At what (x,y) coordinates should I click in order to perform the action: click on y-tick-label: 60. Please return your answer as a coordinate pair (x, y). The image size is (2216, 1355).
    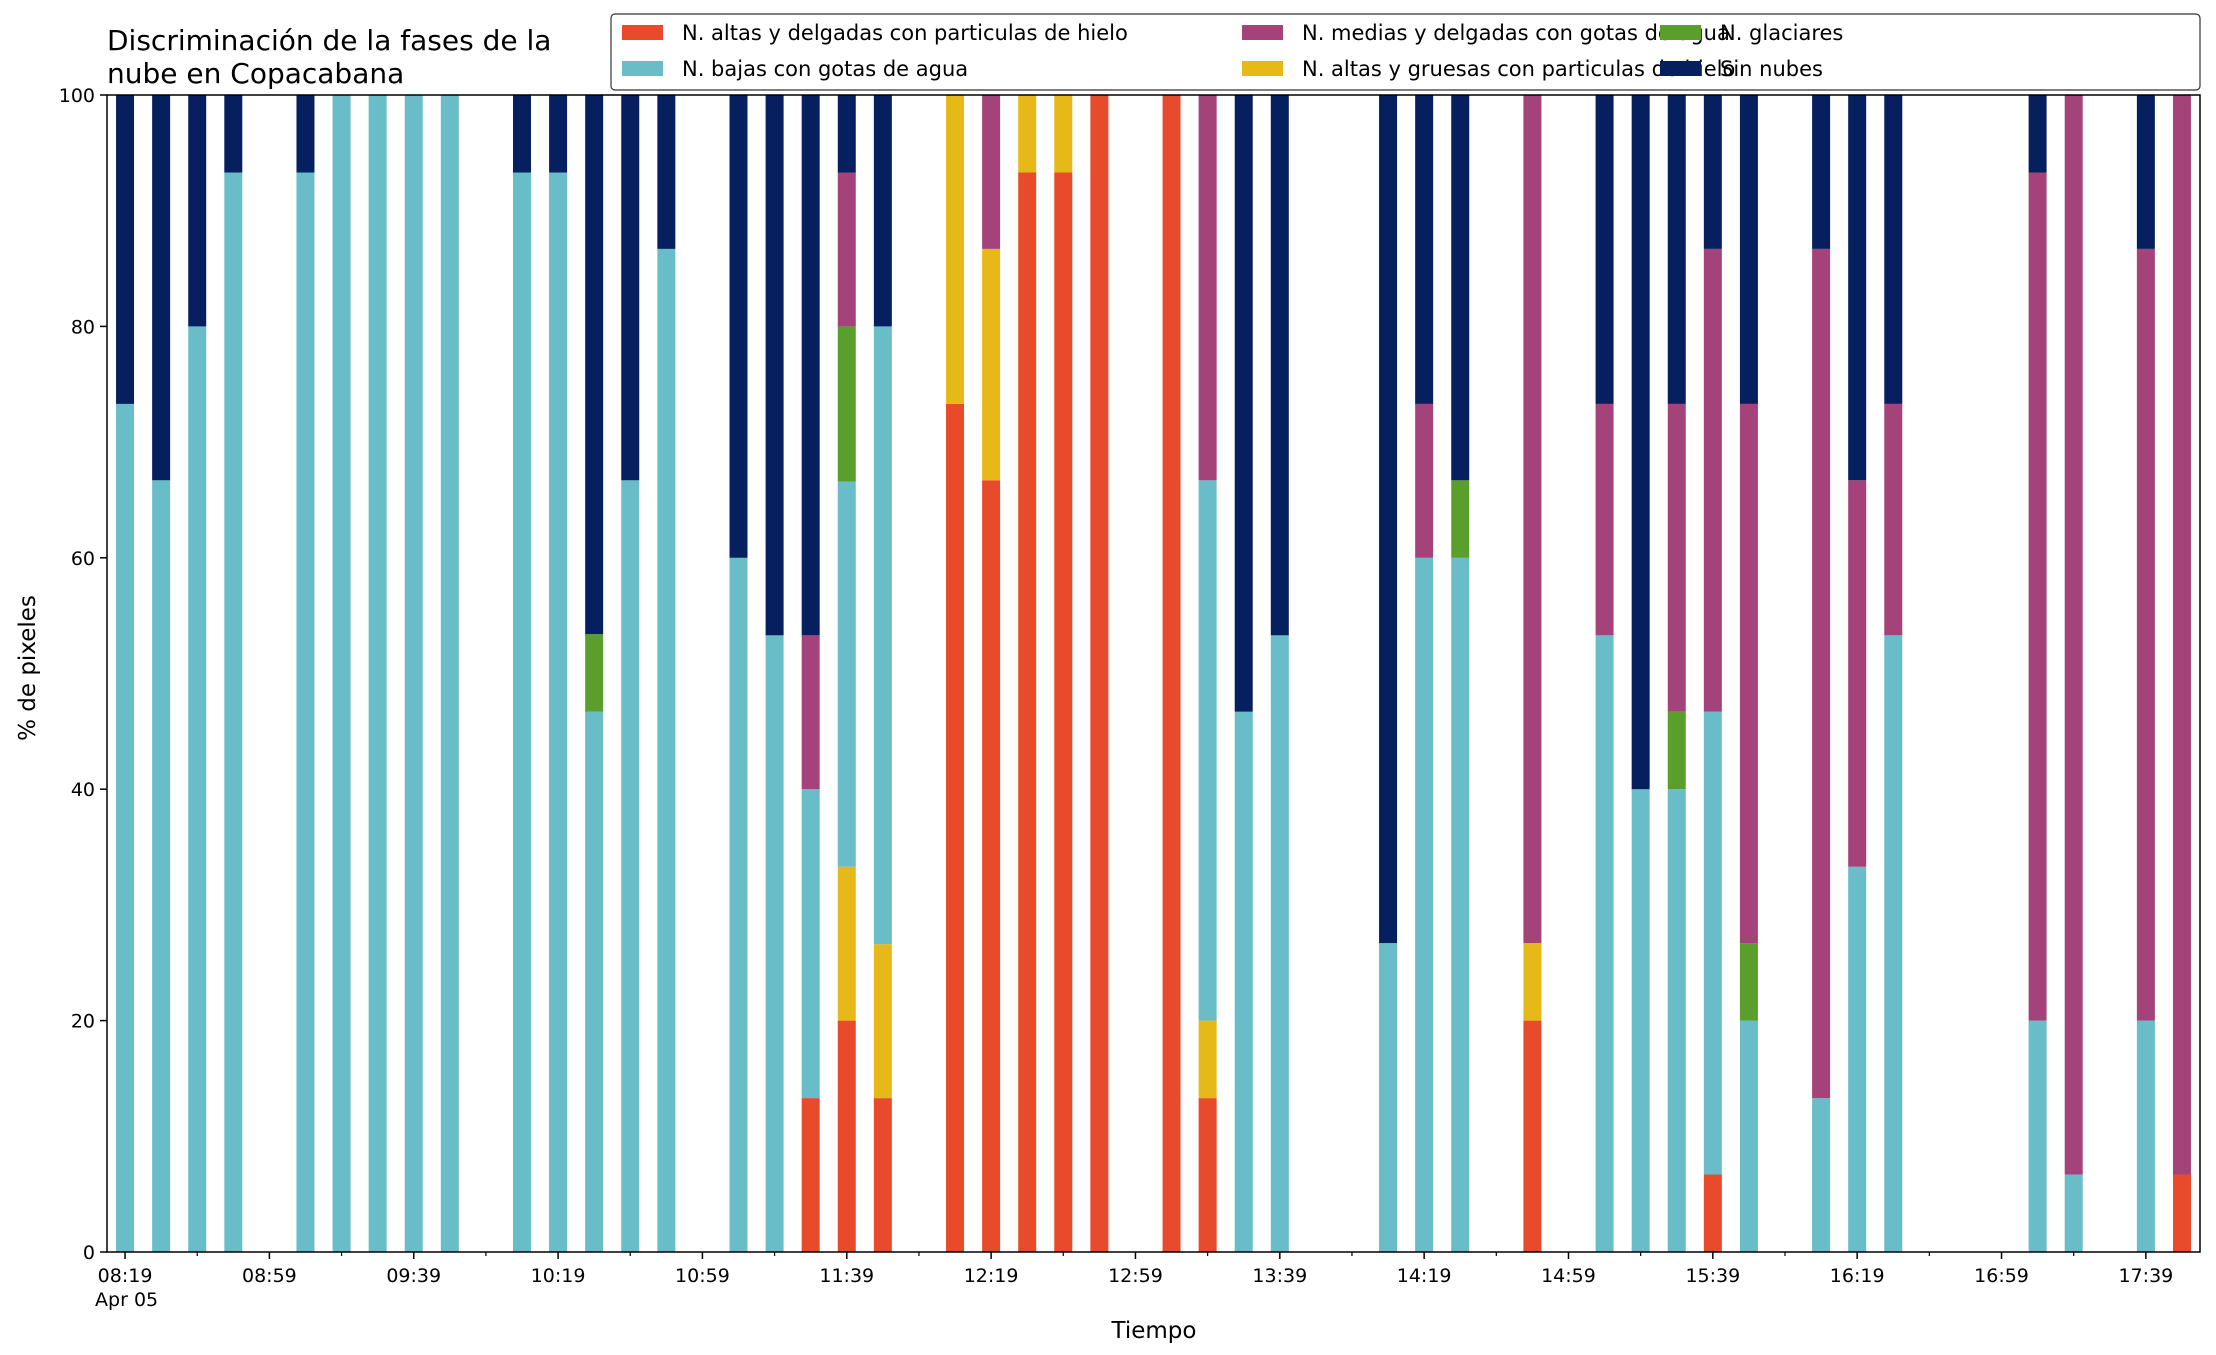
    Looking at the image, I should click on (83, 559).